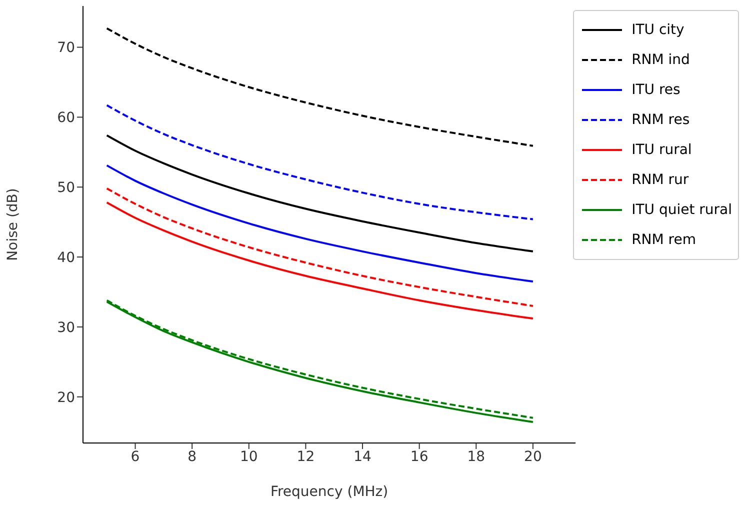 This screenshot has height=512, width=745. I want to click on legend-label: RNM ind, so click(661, 60).